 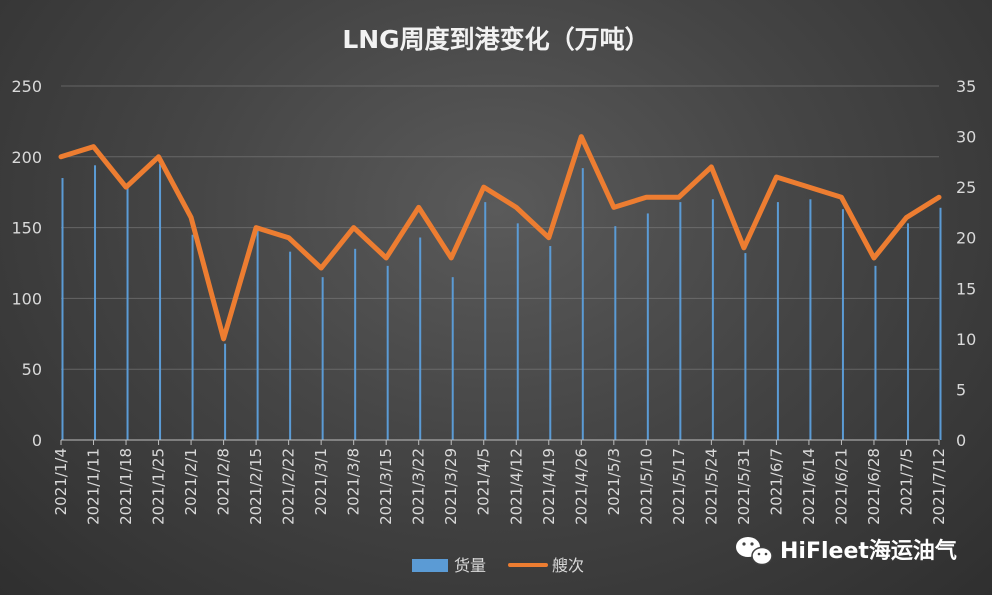 I want to click on x-tick-label: 2021/5/3, so click(x=614, y=481).